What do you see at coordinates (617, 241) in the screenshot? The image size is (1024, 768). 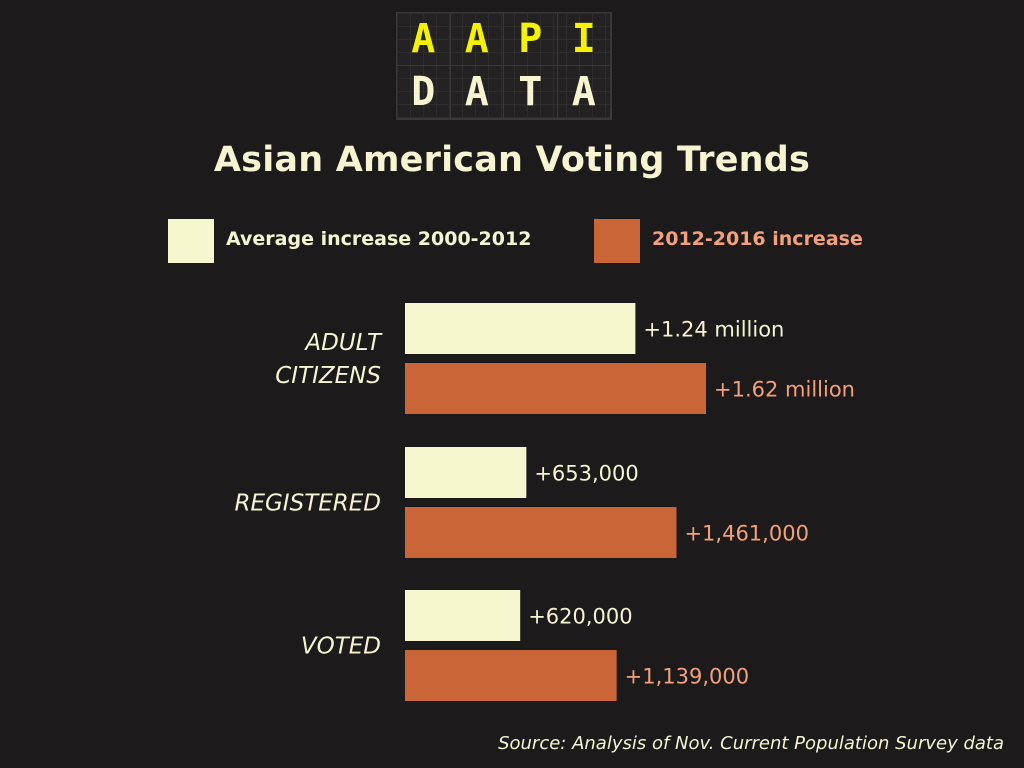 I see `legend-swatch-recent` at bounding box center [617, 241].